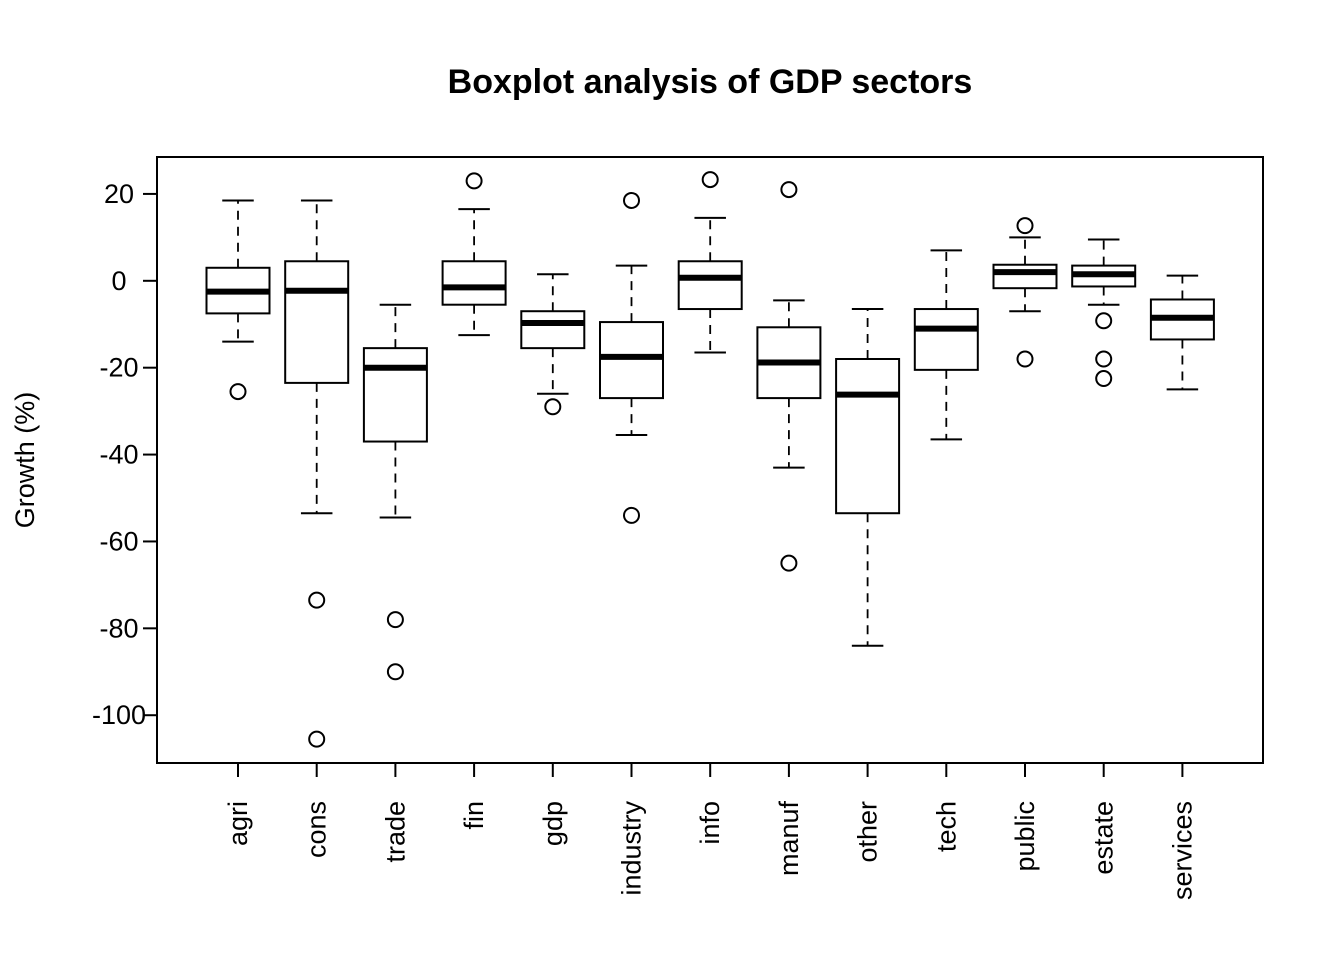 The width and height of the screenshot is (1344, 960). What do you see at coordinates (1182, 332) in the screenshot?
I see `box-services` at bounding box center [1182, 332].